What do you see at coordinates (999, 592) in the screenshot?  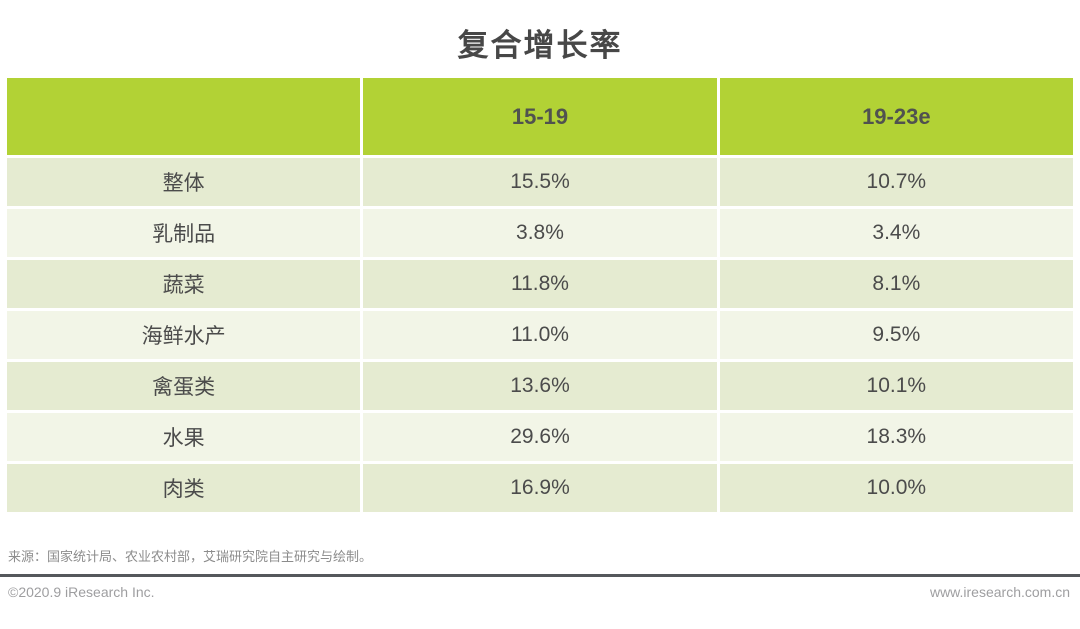 I see `website-url: www.iresearch.com.cn` at bounding box center [999, 592].